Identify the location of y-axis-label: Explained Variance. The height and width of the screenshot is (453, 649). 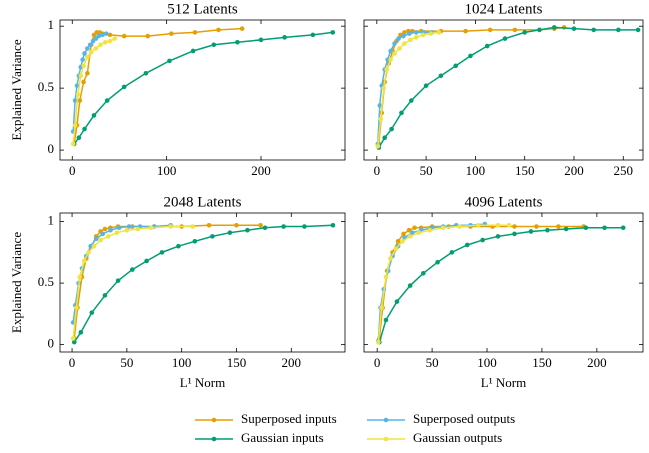
(16, 282).